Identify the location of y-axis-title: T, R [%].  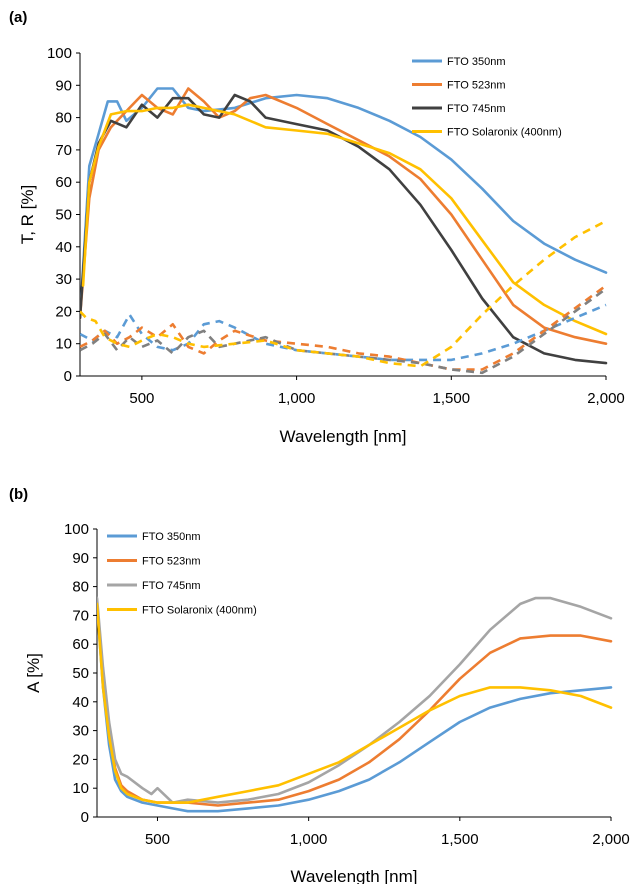
(27, 215).